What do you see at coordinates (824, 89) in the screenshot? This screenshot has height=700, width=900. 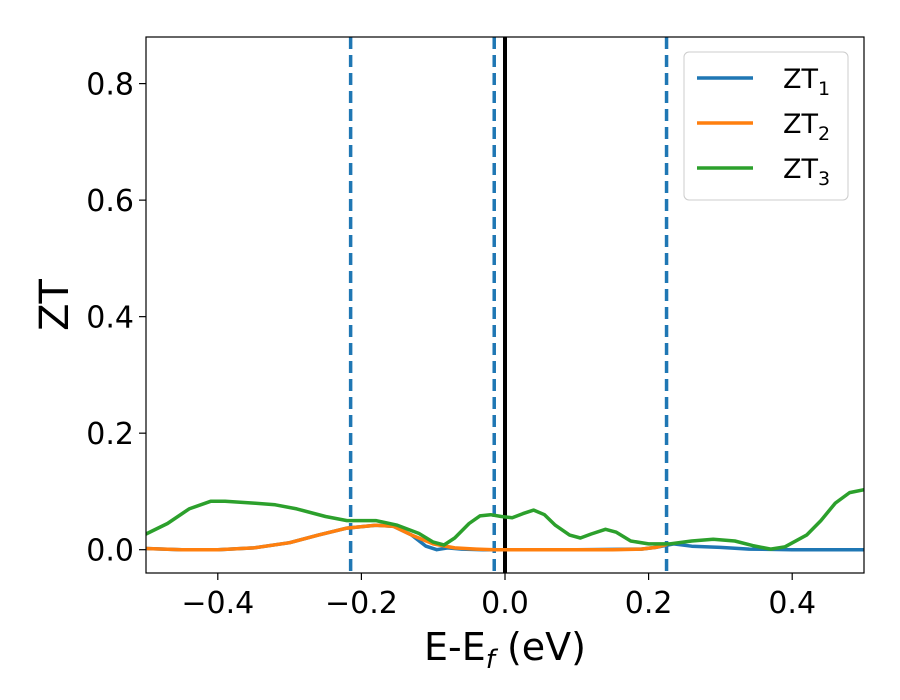 I see `legend-label-subscript: 1` at bounding box center [824, 89].